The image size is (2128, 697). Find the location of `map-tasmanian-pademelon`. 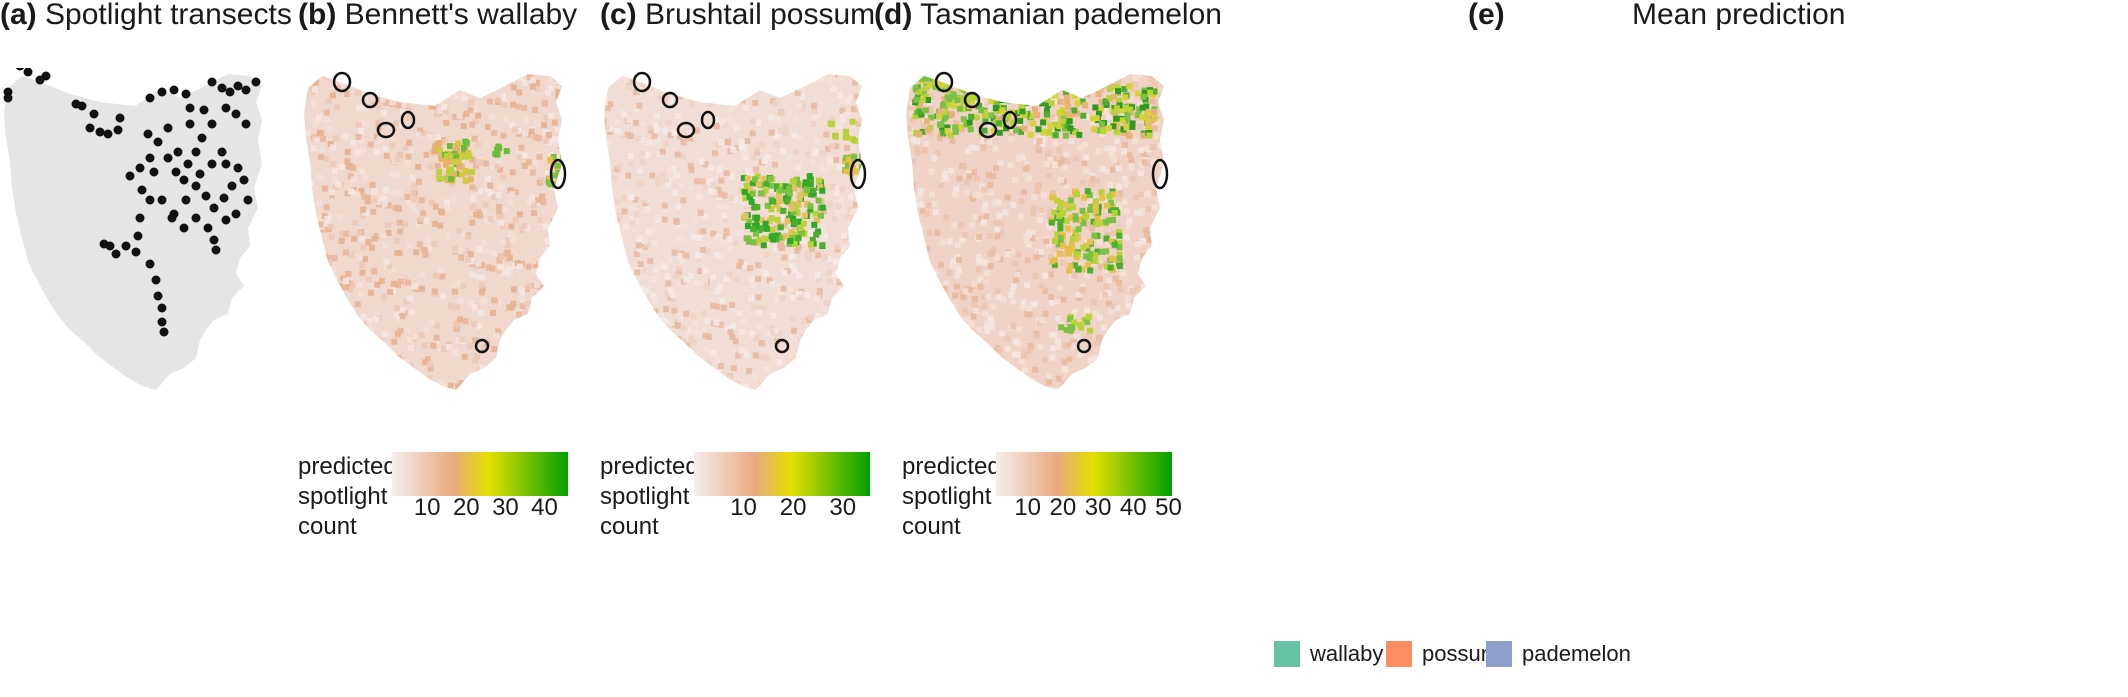

map-tasmanian-pademelon is located at coordinates (1037, 230).